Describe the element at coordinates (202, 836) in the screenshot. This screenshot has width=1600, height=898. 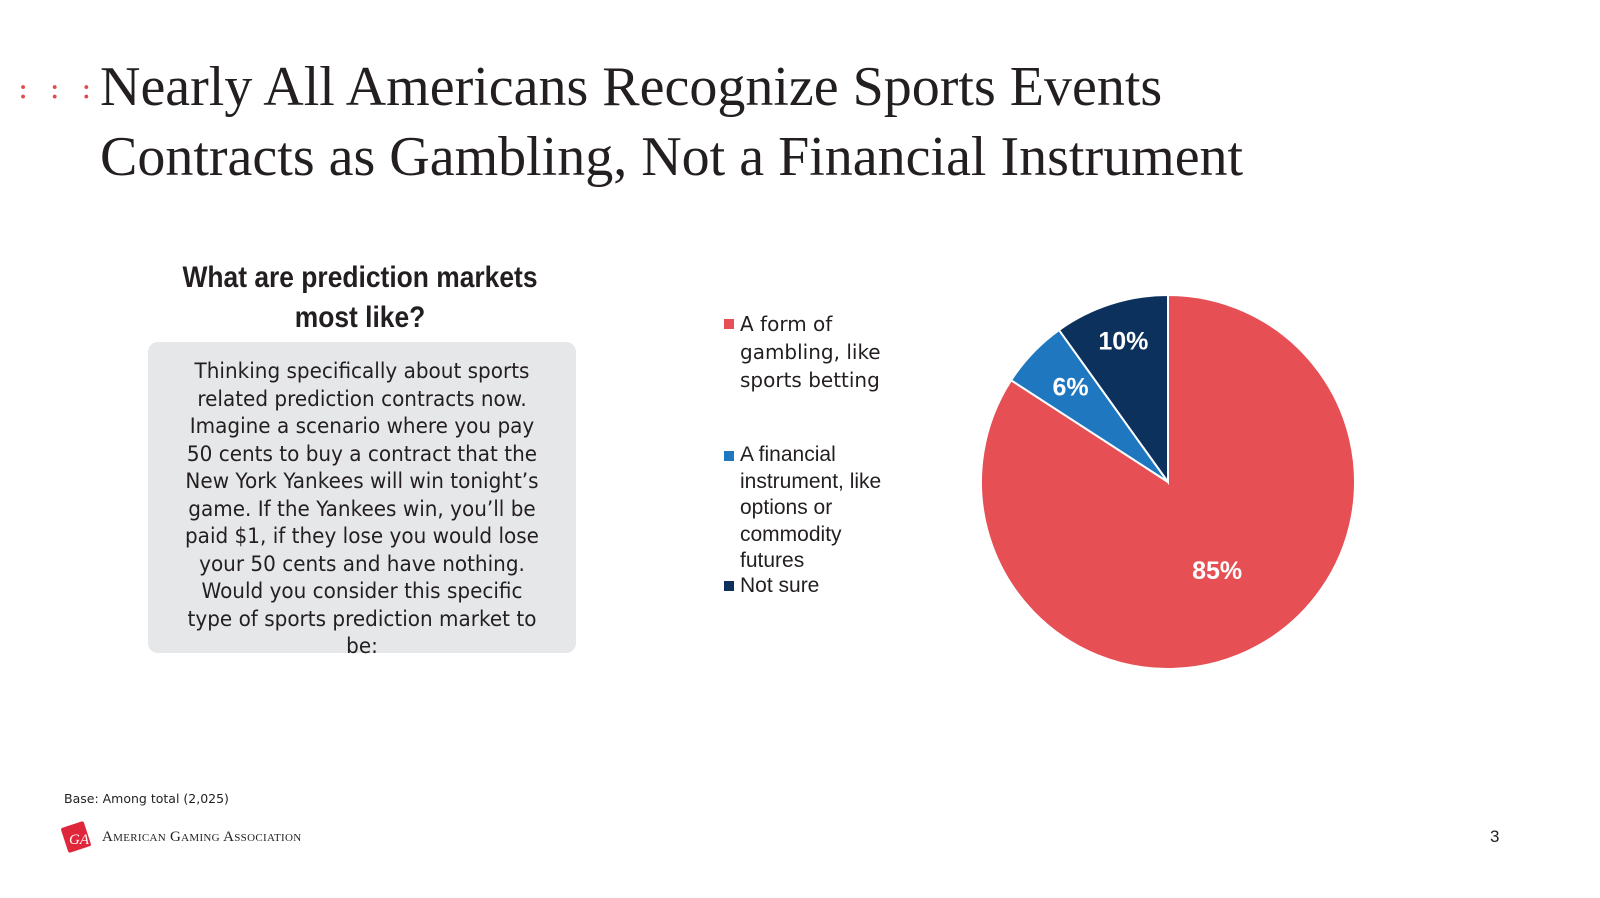
I see `org-name: American Gaming Association` at that location.